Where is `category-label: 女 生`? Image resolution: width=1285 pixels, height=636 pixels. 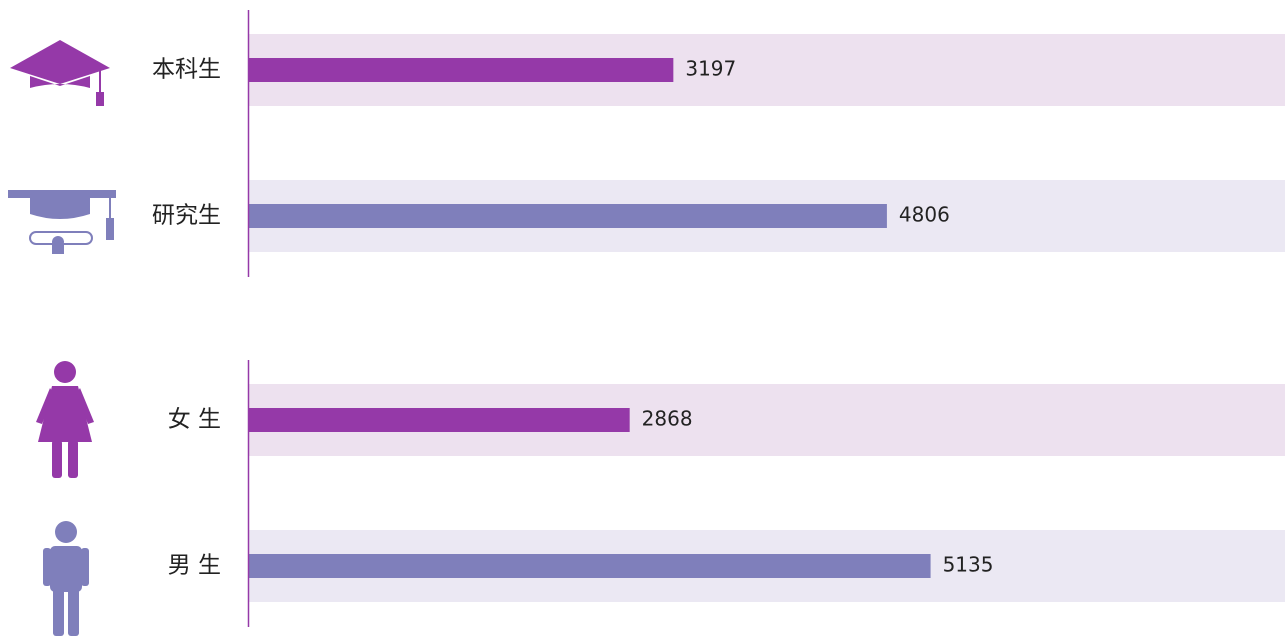 category-label: 女 生 is located at coordinates (194, 420).